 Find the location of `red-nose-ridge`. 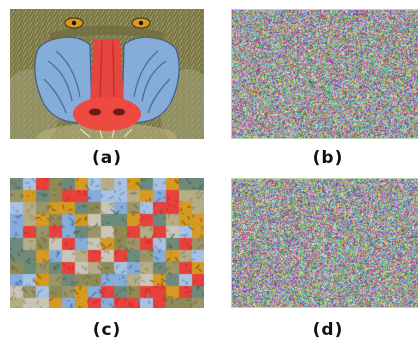

red-nose-ridge is located at coordinates (107, 73).